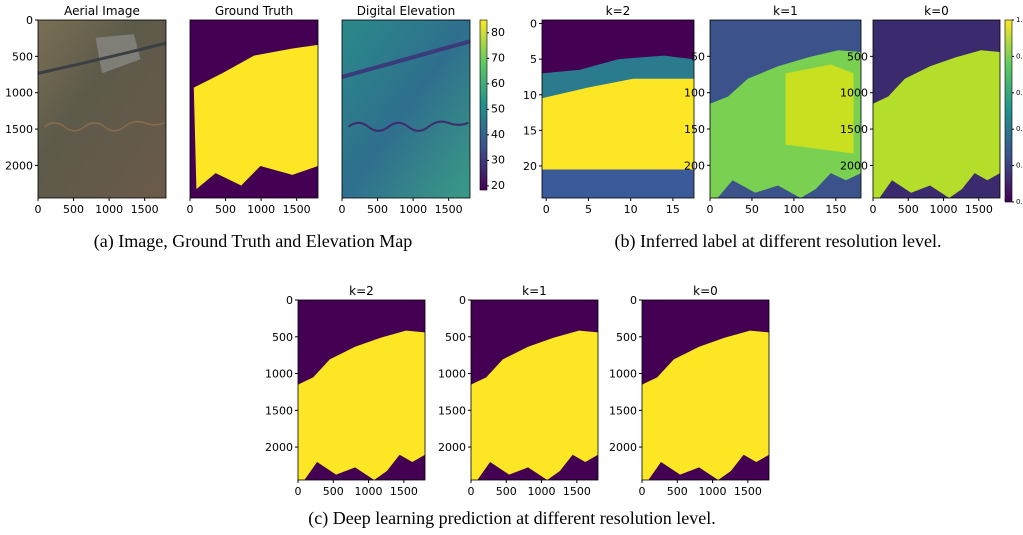 The height and width of the screenshot is (535, 1023). Describe the element at coordinates (102, 11) in the screenshot. I see `panel-title: Aerial Image` at that location.